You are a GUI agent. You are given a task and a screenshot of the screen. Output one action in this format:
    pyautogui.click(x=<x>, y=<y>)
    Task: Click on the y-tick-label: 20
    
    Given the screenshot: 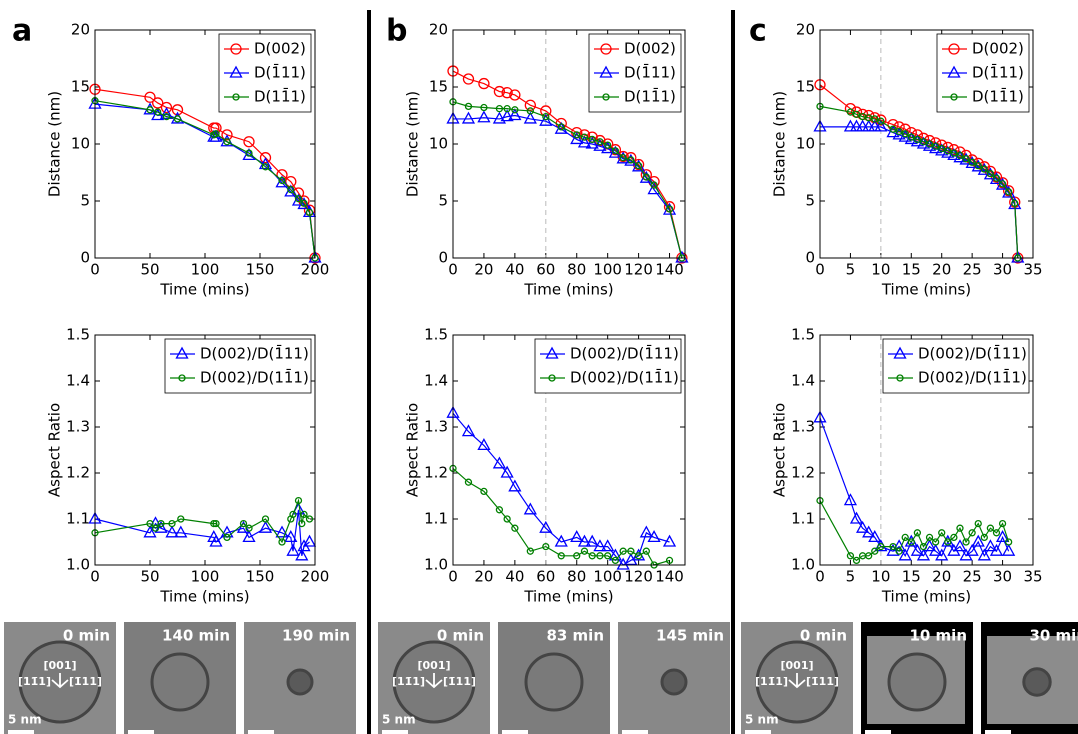 What is the action you would take?
    pyautogui.click(x=805, y=30)
    